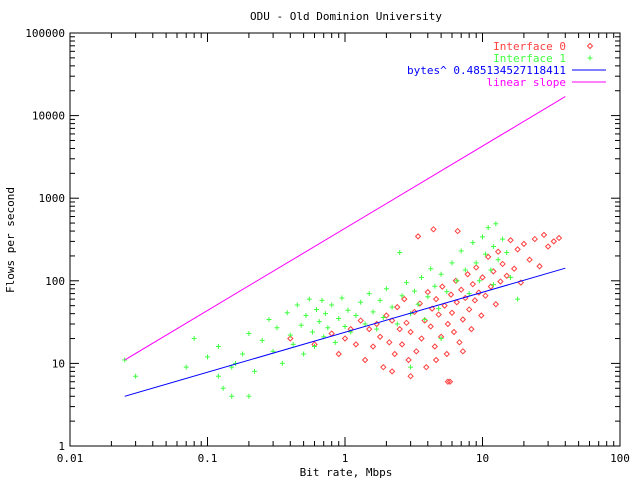 This screenshot has height=480, width=640. I want to click on x-tick-label: 10, so click(482, 458).